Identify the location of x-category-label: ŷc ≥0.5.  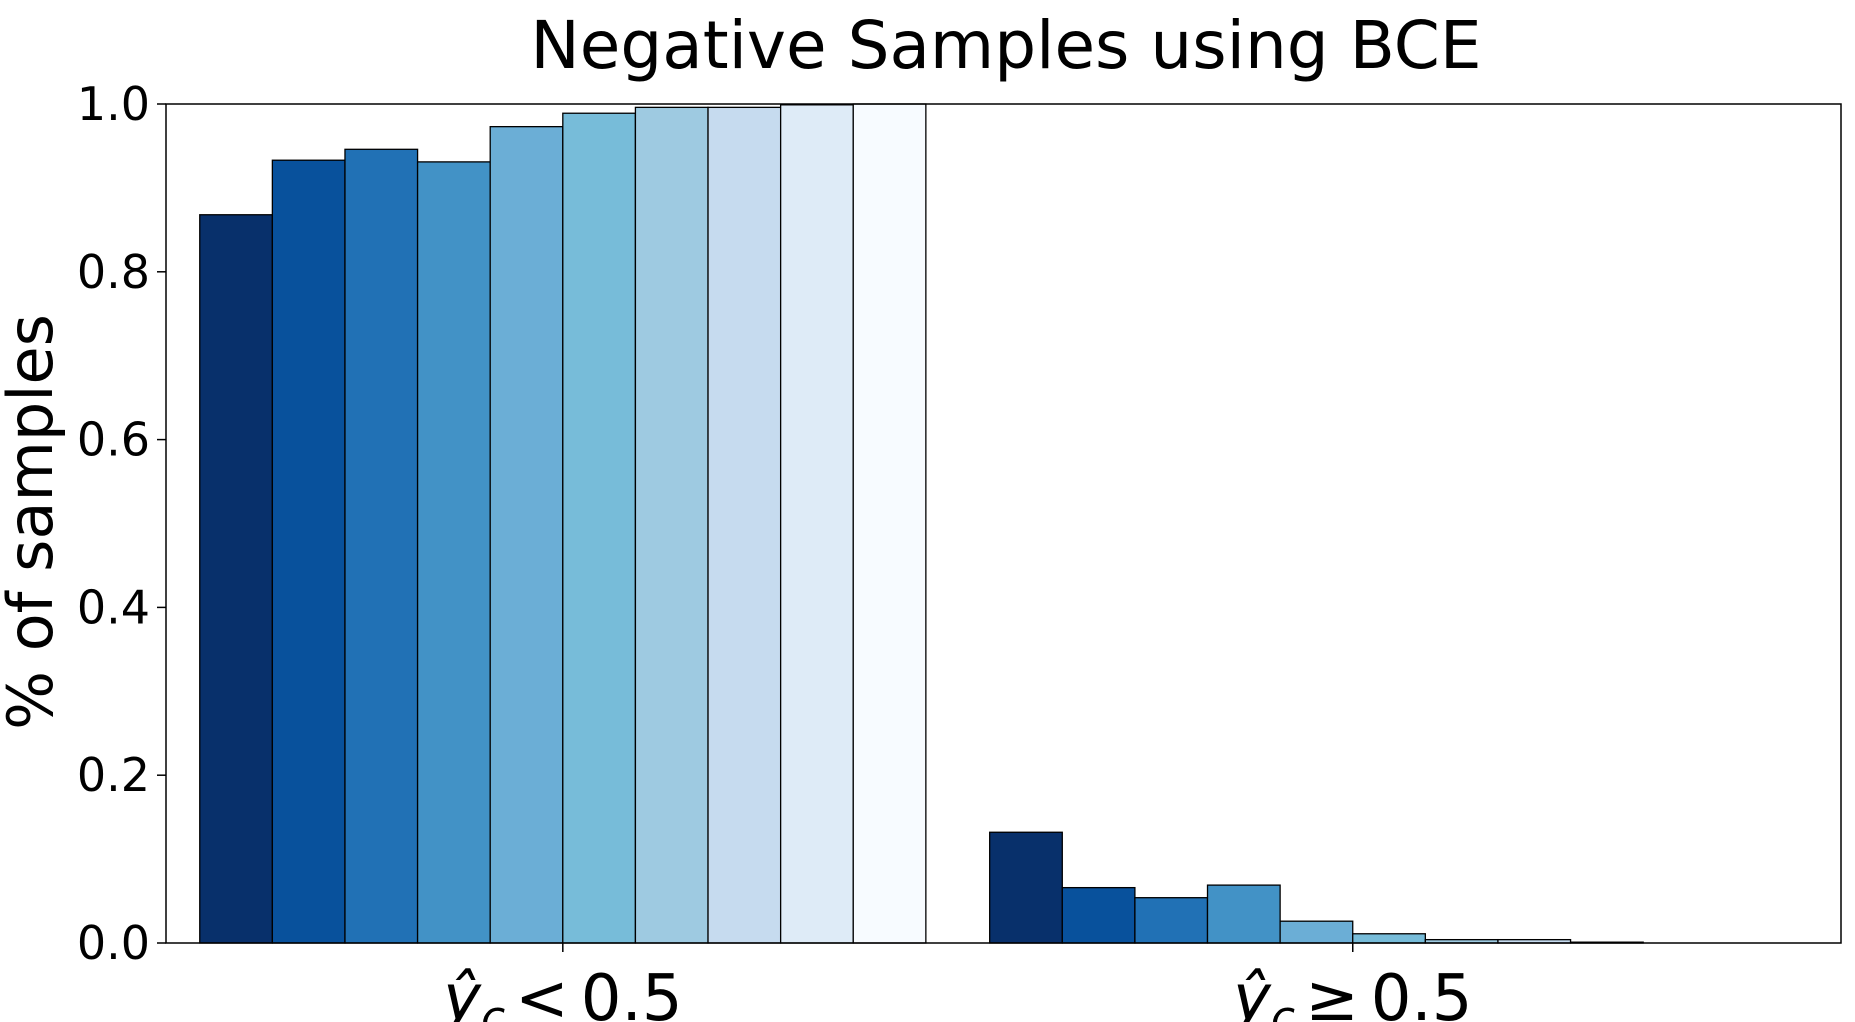
(1351, 992).